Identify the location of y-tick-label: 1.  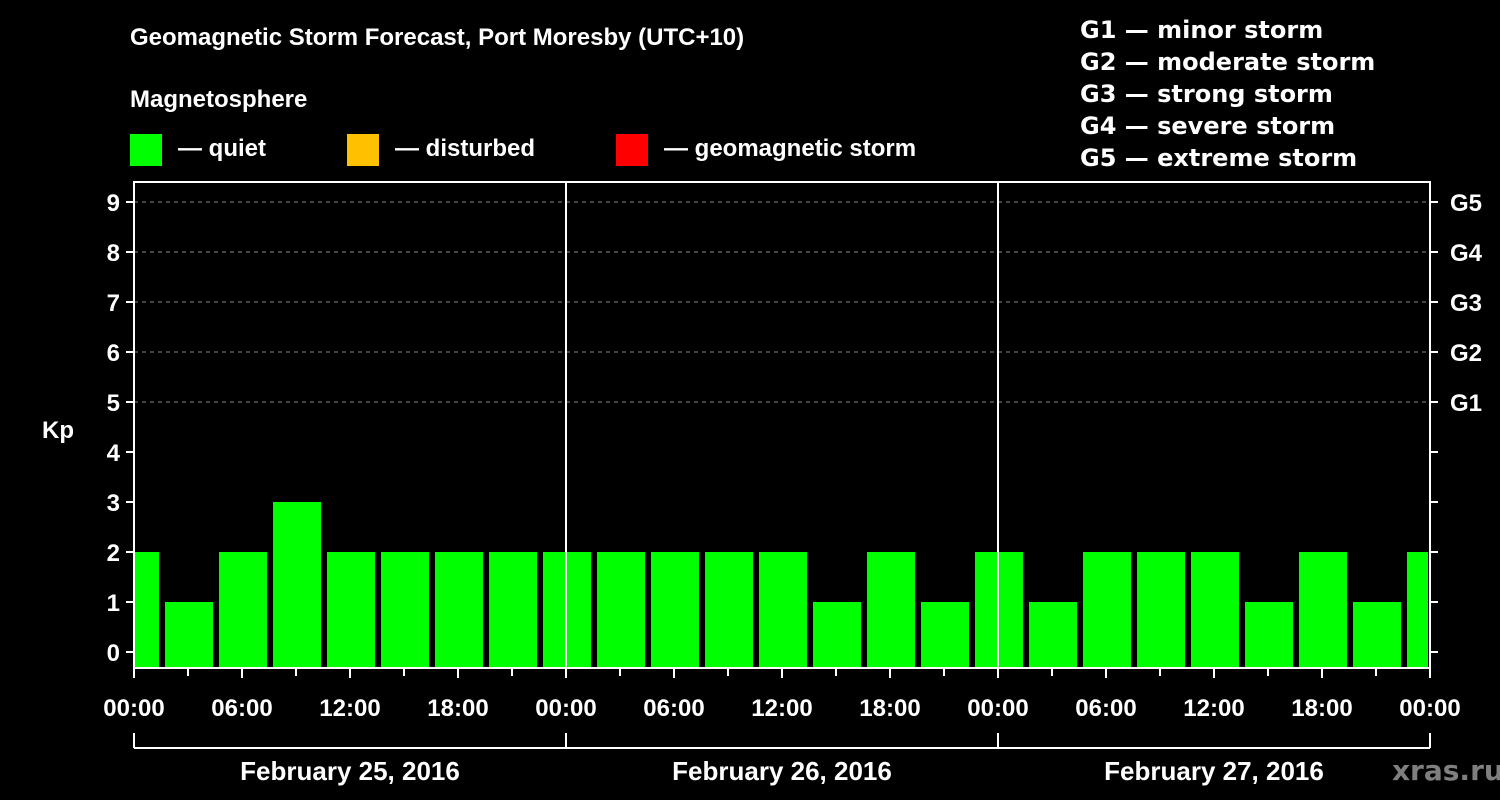
(113, 603).